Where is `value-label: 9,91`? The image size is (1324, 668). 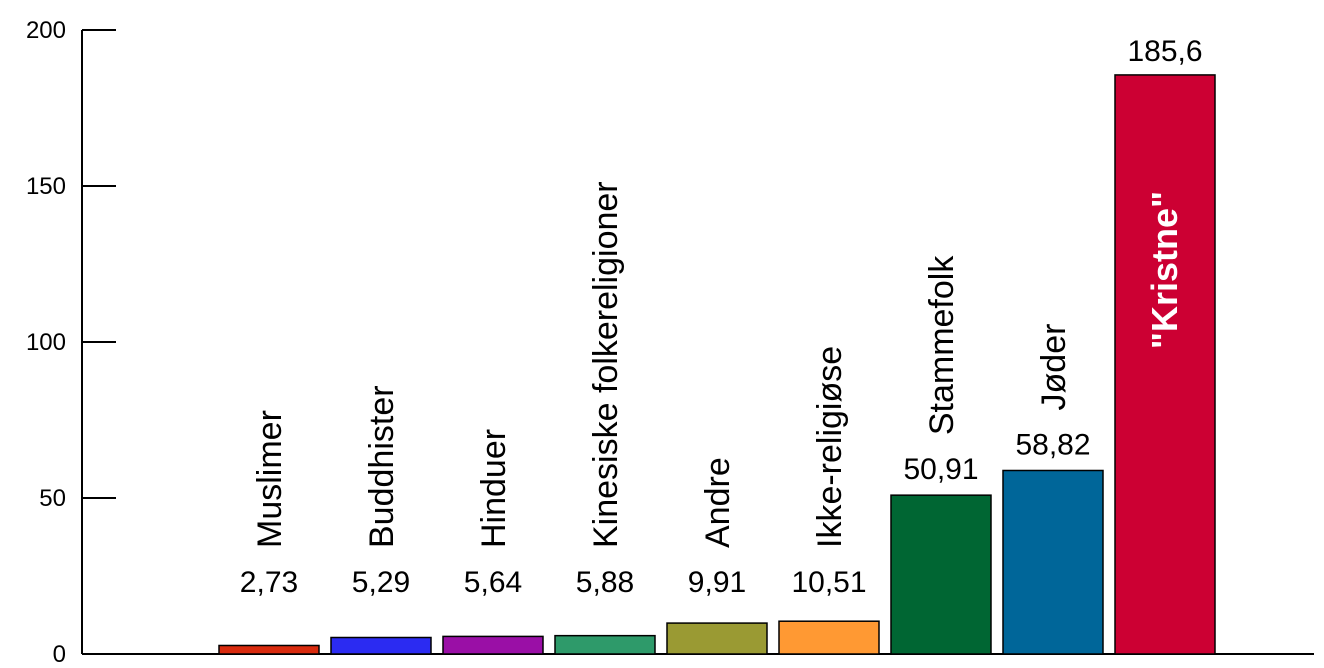
value-label: 9,91 is located at coordinates (717, 582).